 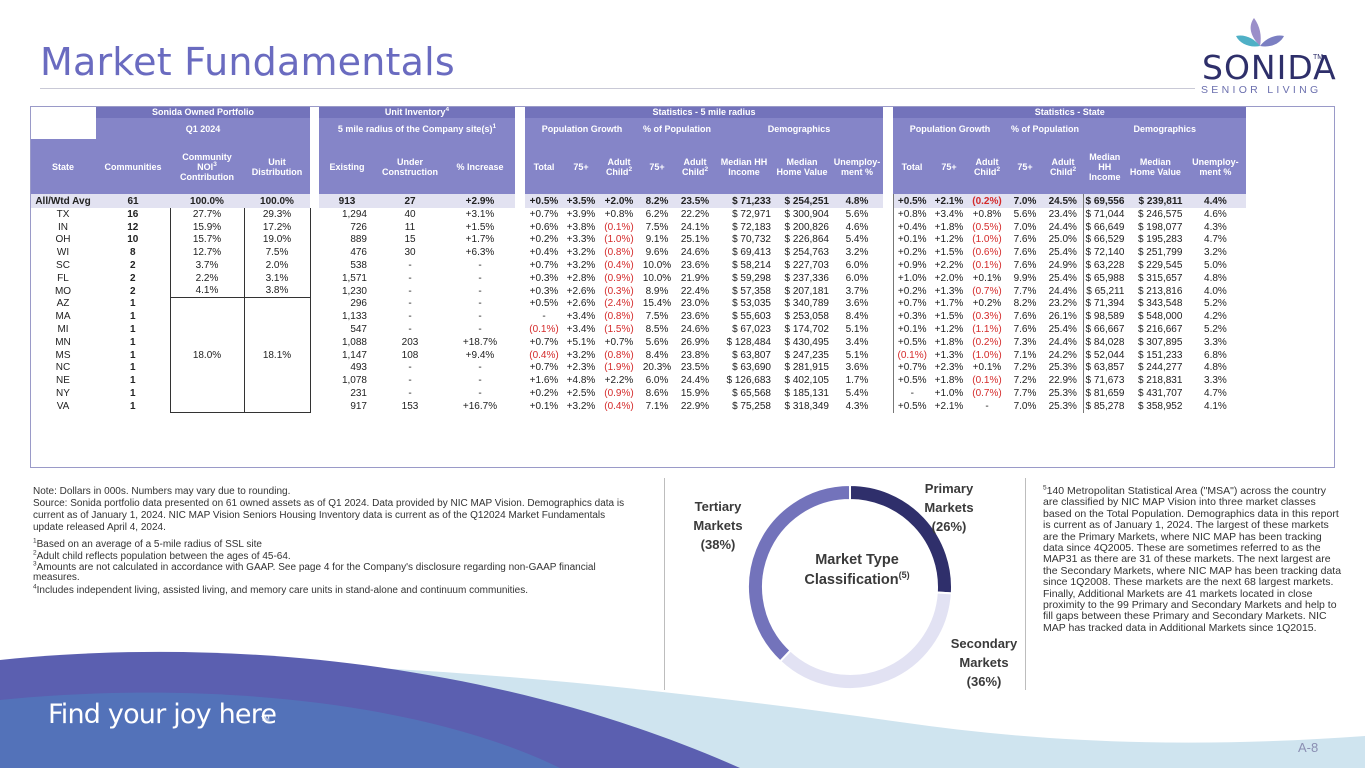 What do you see at coordinates (480, 355) in the screenshot?
I see `table-cell: +9.4%` at bounding box center [480, 355].